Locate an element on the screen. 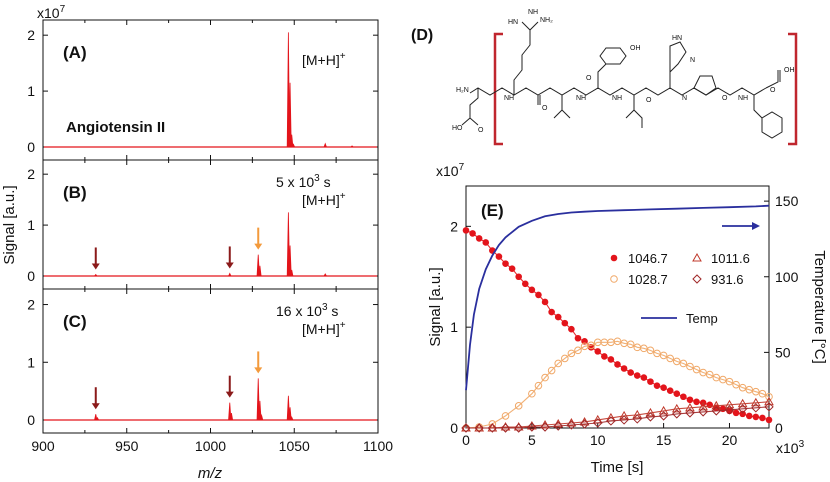  series-temp is located at coordinates (617, 297).